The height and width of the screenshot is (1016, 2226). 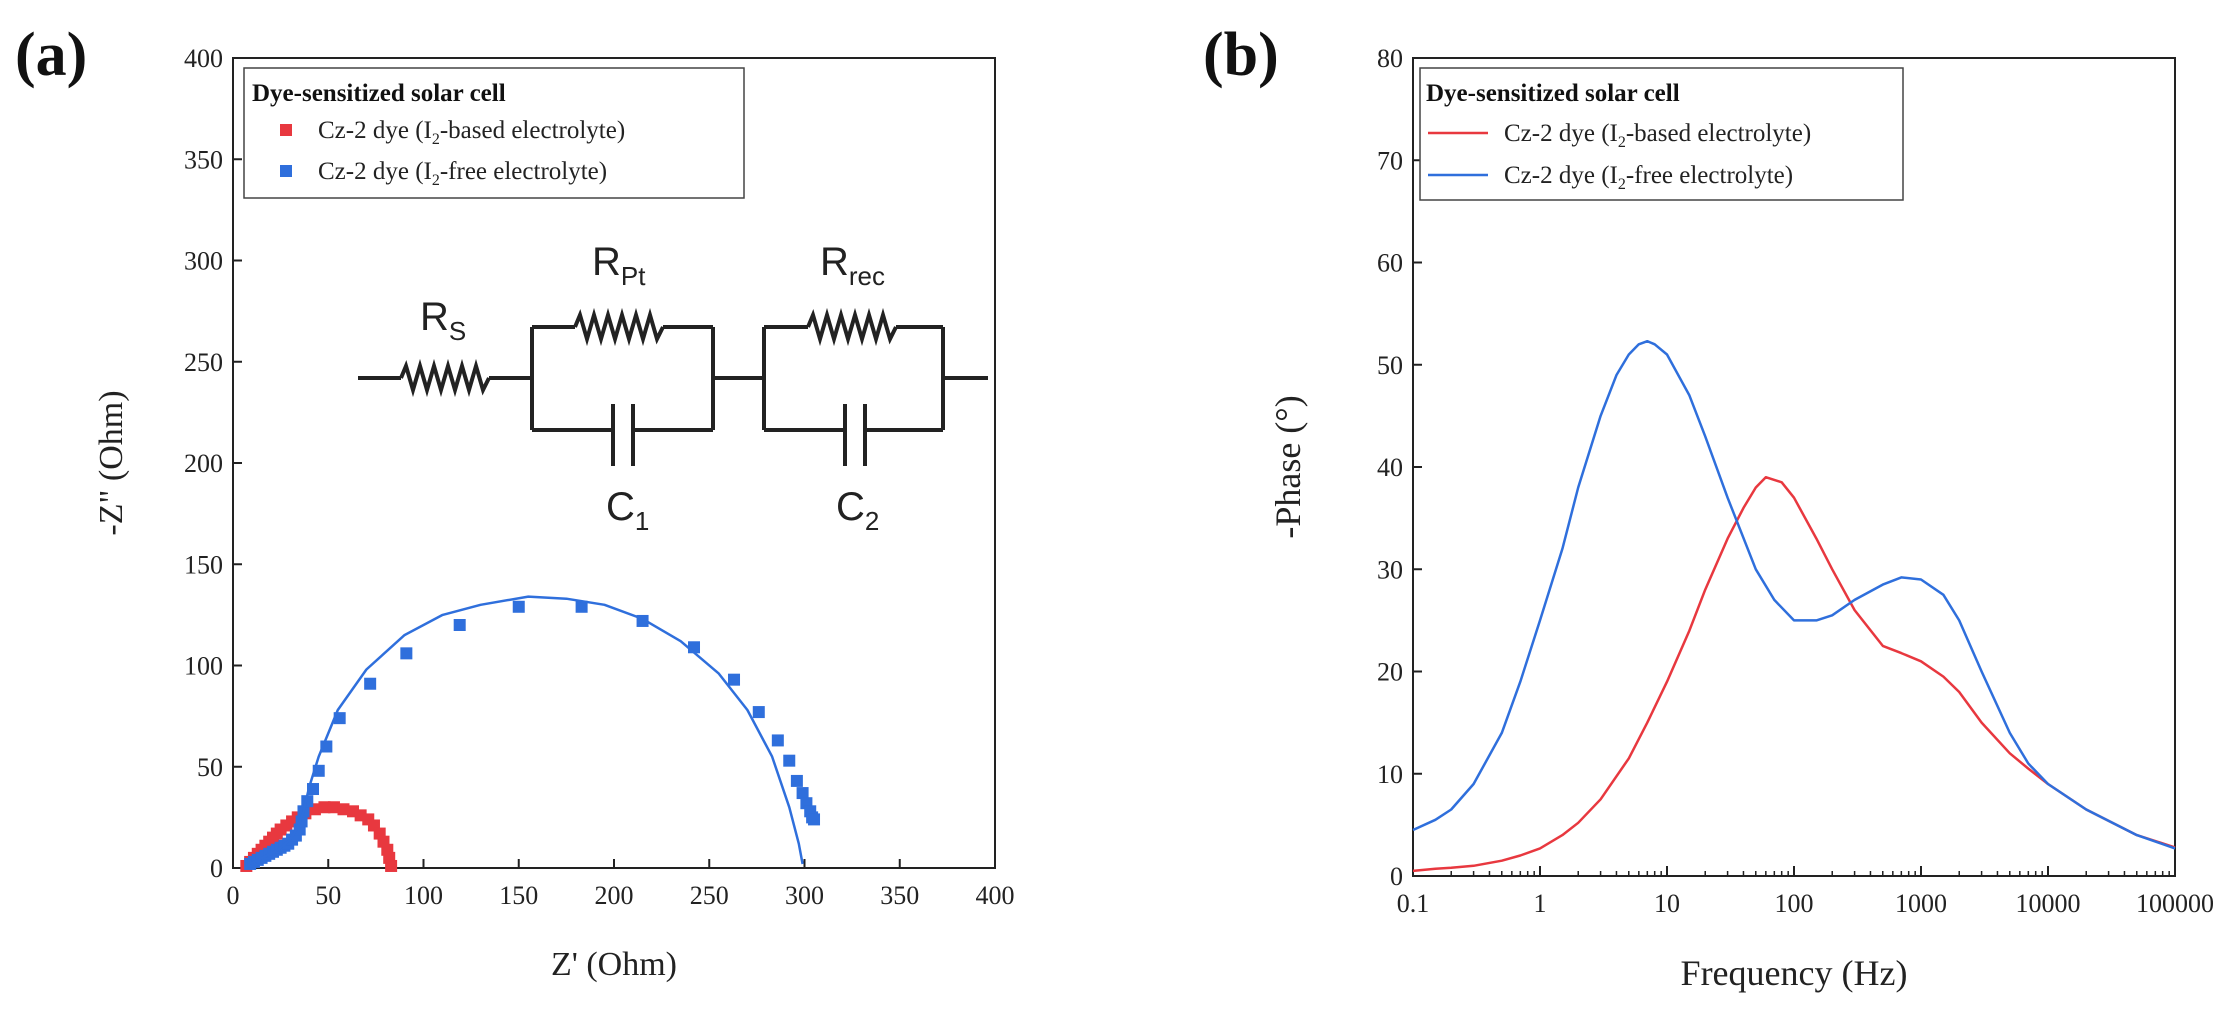 What do you see at coordinates (2048, 903) in the screenshot?
I see `b-x-tick-label: 10000` at bounding box center [2048, 903].